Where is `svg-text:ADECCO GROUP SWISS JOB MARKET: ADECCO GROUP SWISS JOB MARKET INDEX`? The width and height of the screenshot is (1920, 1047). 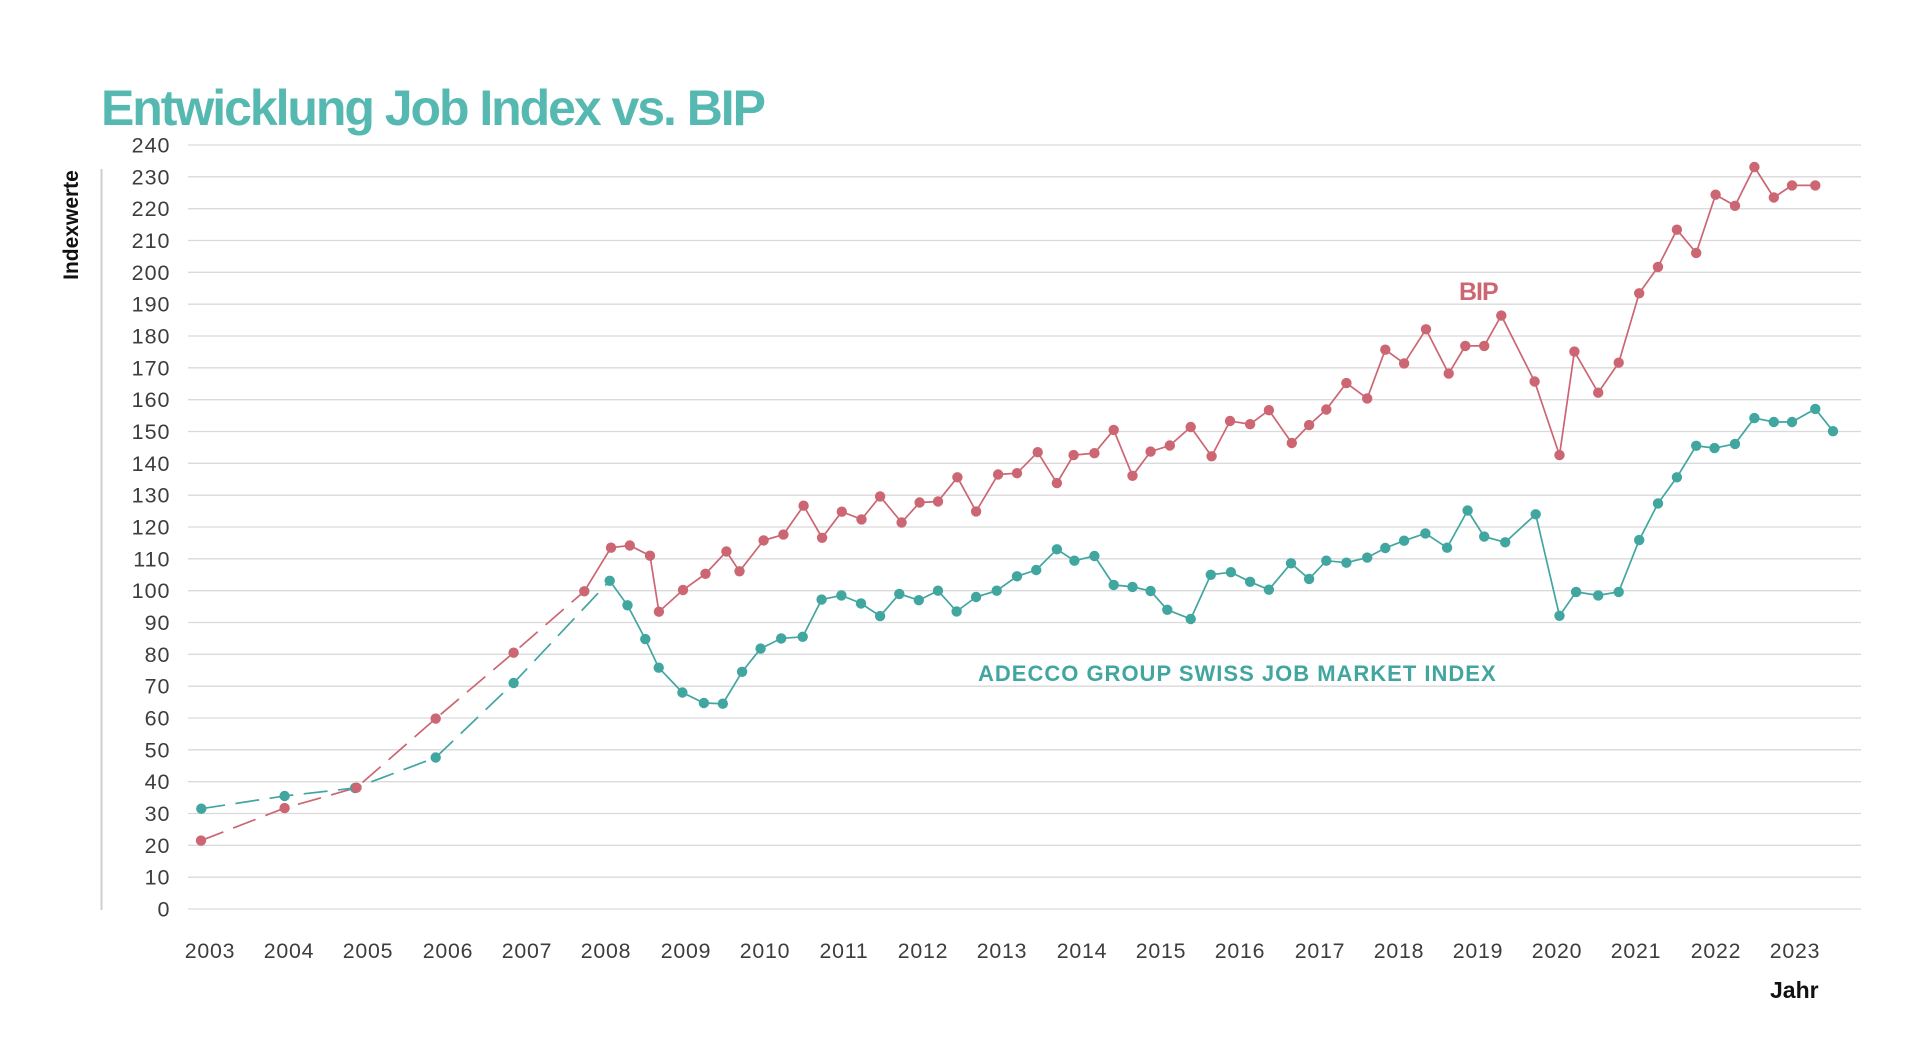
svg-text:ADECCO GROUP SWISS JOB MARKET: ADECCO GROUP SWISS JOB MARKET INDEX is located at coordinates (1237, 673).